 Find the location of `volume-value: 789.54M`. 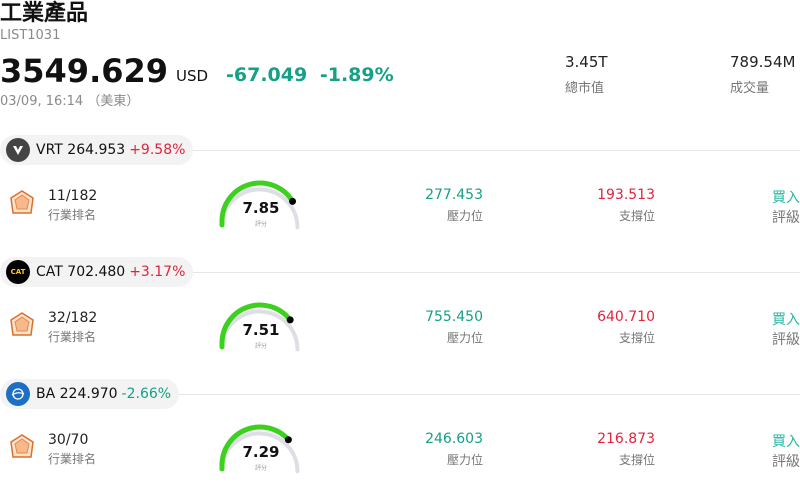

volume-value: 789.54M is located at coordinates (763, 62).